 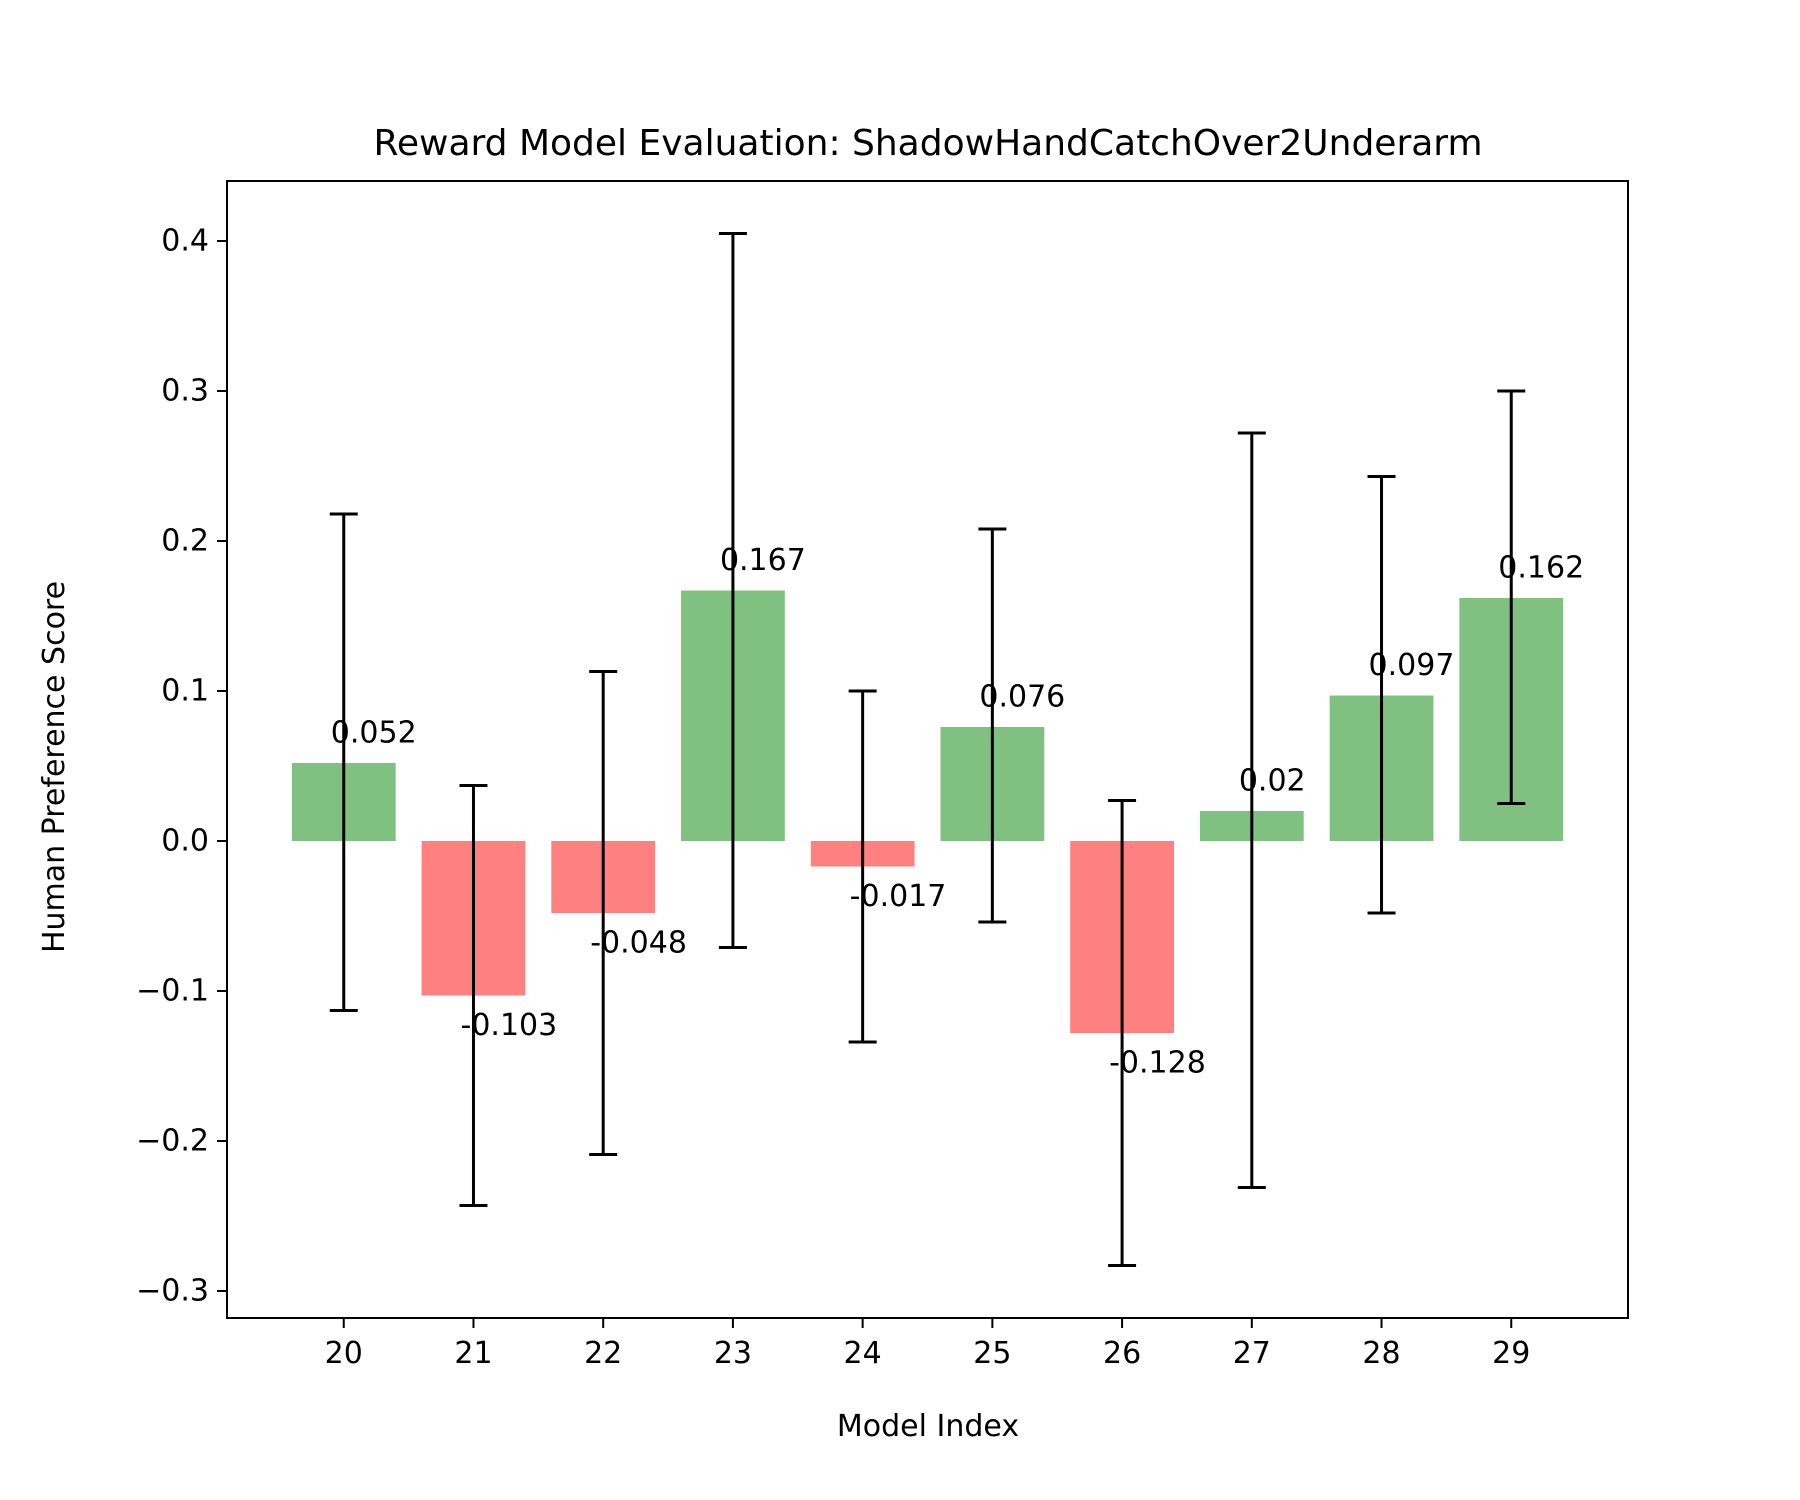 I want to click on x-axis-label: Model Index, so click(x=928, y=1426).